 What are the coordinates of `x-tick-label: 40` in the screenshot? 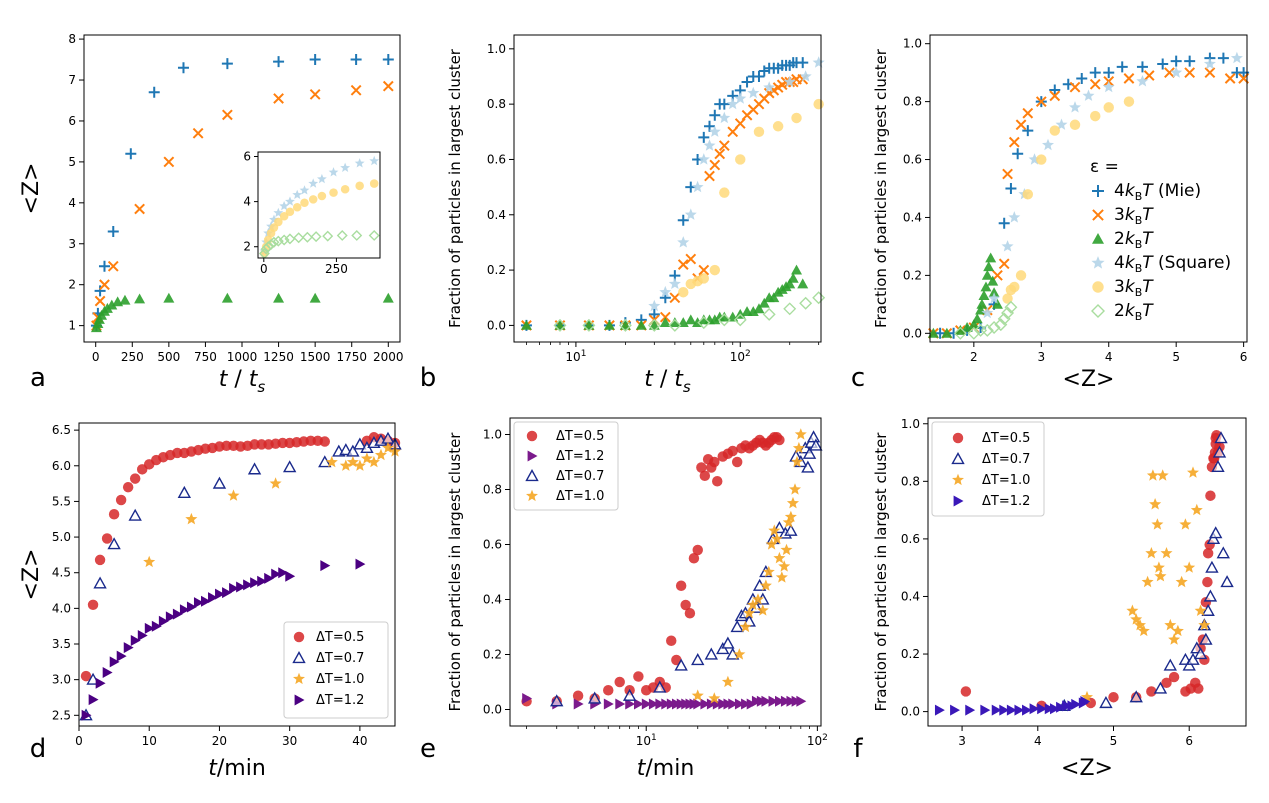 It's located at (359, 741).